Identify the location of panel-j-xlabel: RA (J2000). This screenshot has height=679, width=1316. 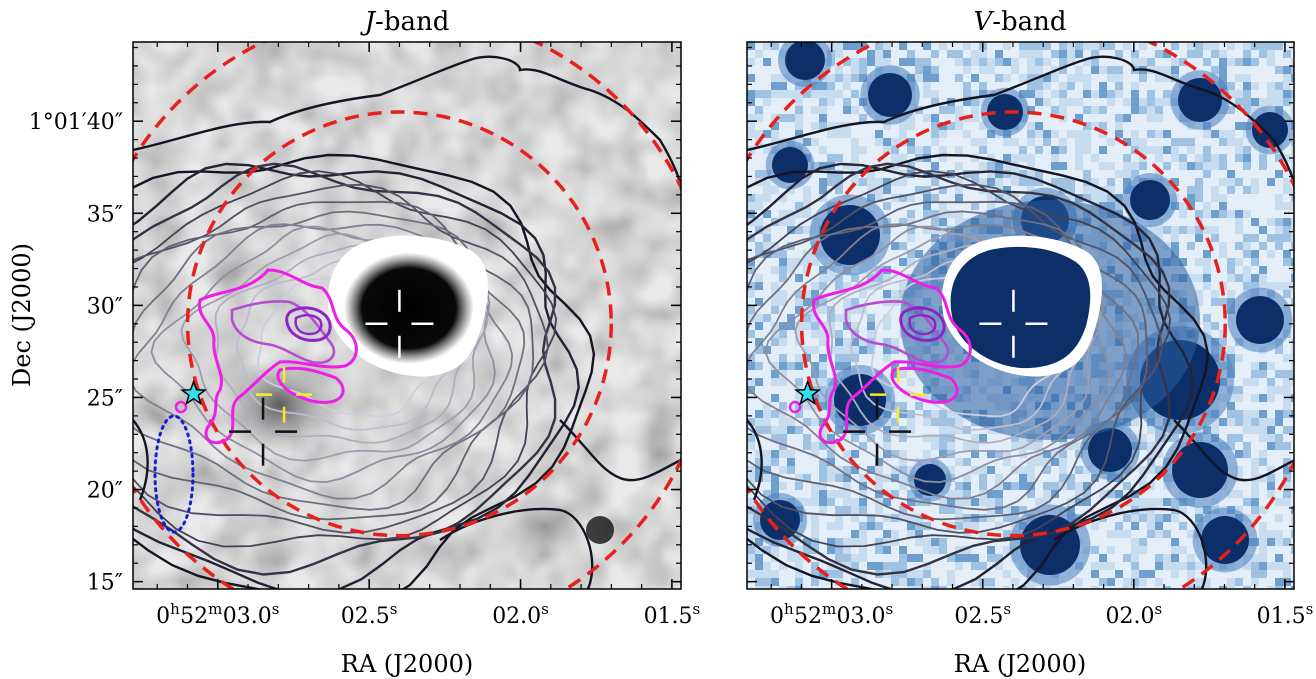
(407, 664).